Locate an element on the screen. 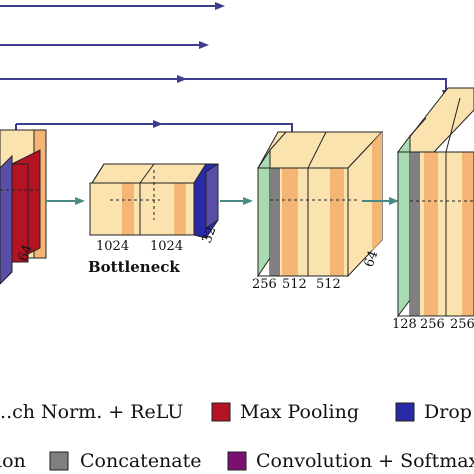 Image resolution: width=474 pixels, height=474 pixels. up2-channel-label: 128 is located at coordinates (404, 324).